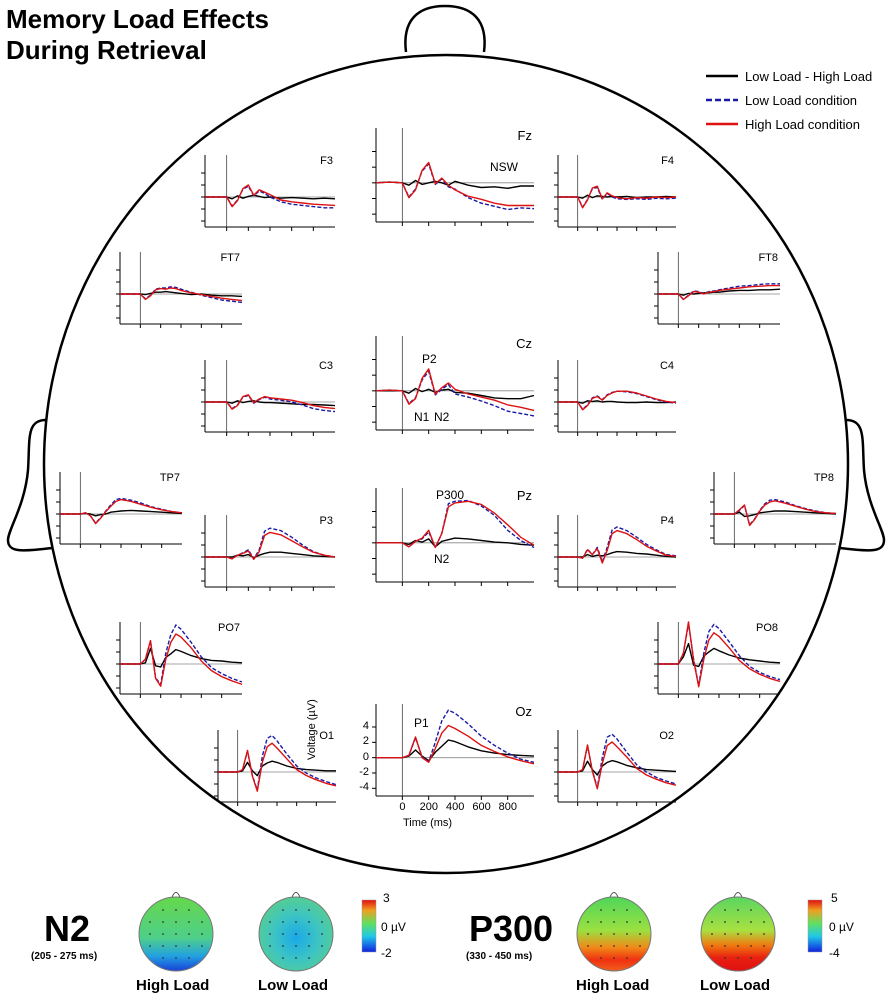 The width and height of the screenshot is (892, 1001). I want to click on plot-po7, so click(179, 660).